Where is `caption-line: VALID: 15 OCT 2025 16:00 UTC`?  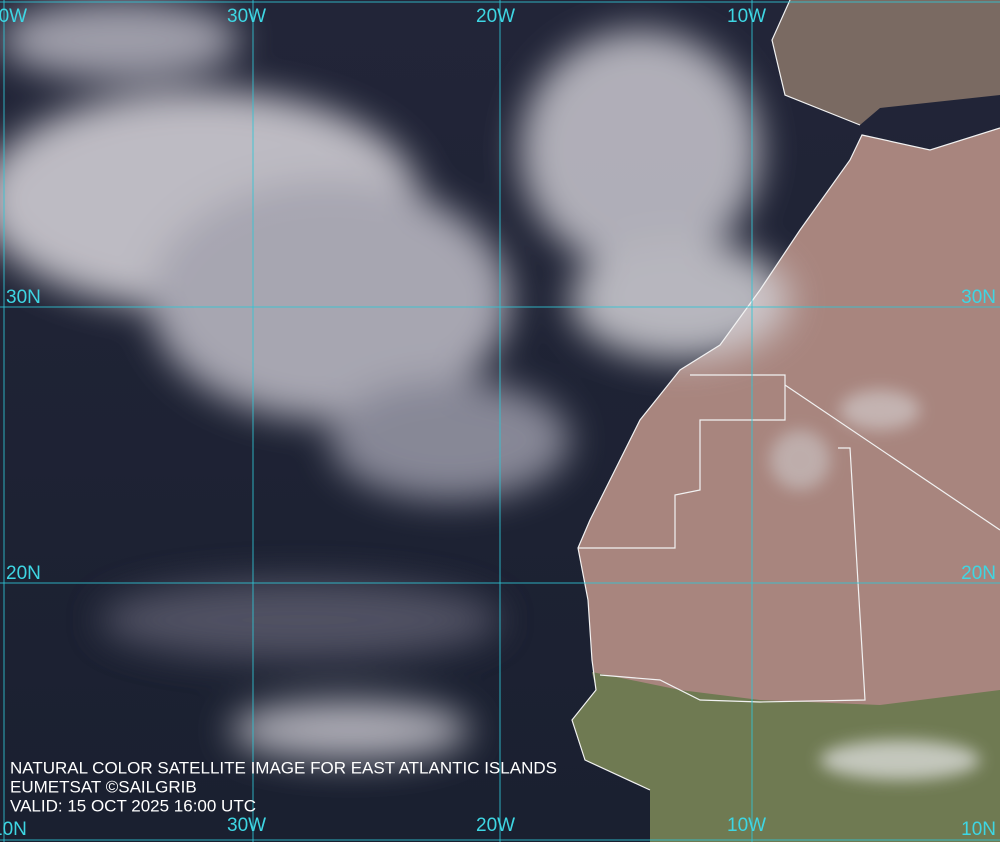
caption-line: VALID: 15 OCT 2025 16:00 UTC is located at coordinates (133, 805).